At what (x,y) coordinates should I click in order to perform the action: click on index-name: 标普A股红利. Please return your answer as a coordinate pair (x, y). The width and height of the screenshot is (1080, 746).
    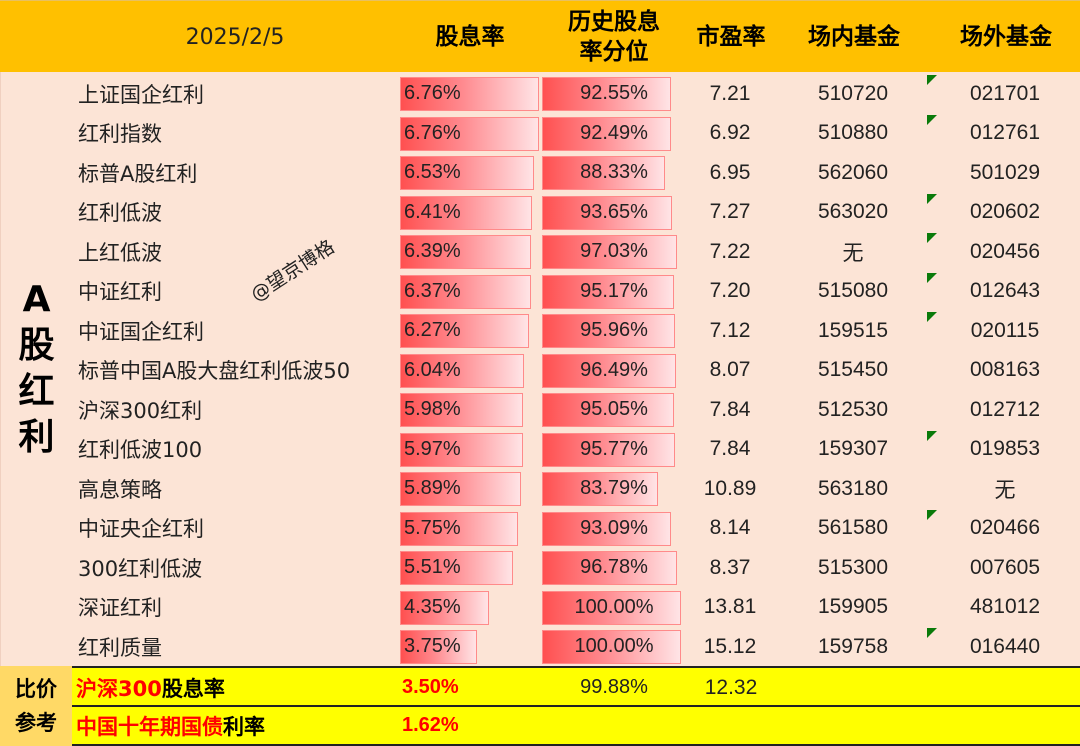
    Looking at the image, I should click on (138, 173).